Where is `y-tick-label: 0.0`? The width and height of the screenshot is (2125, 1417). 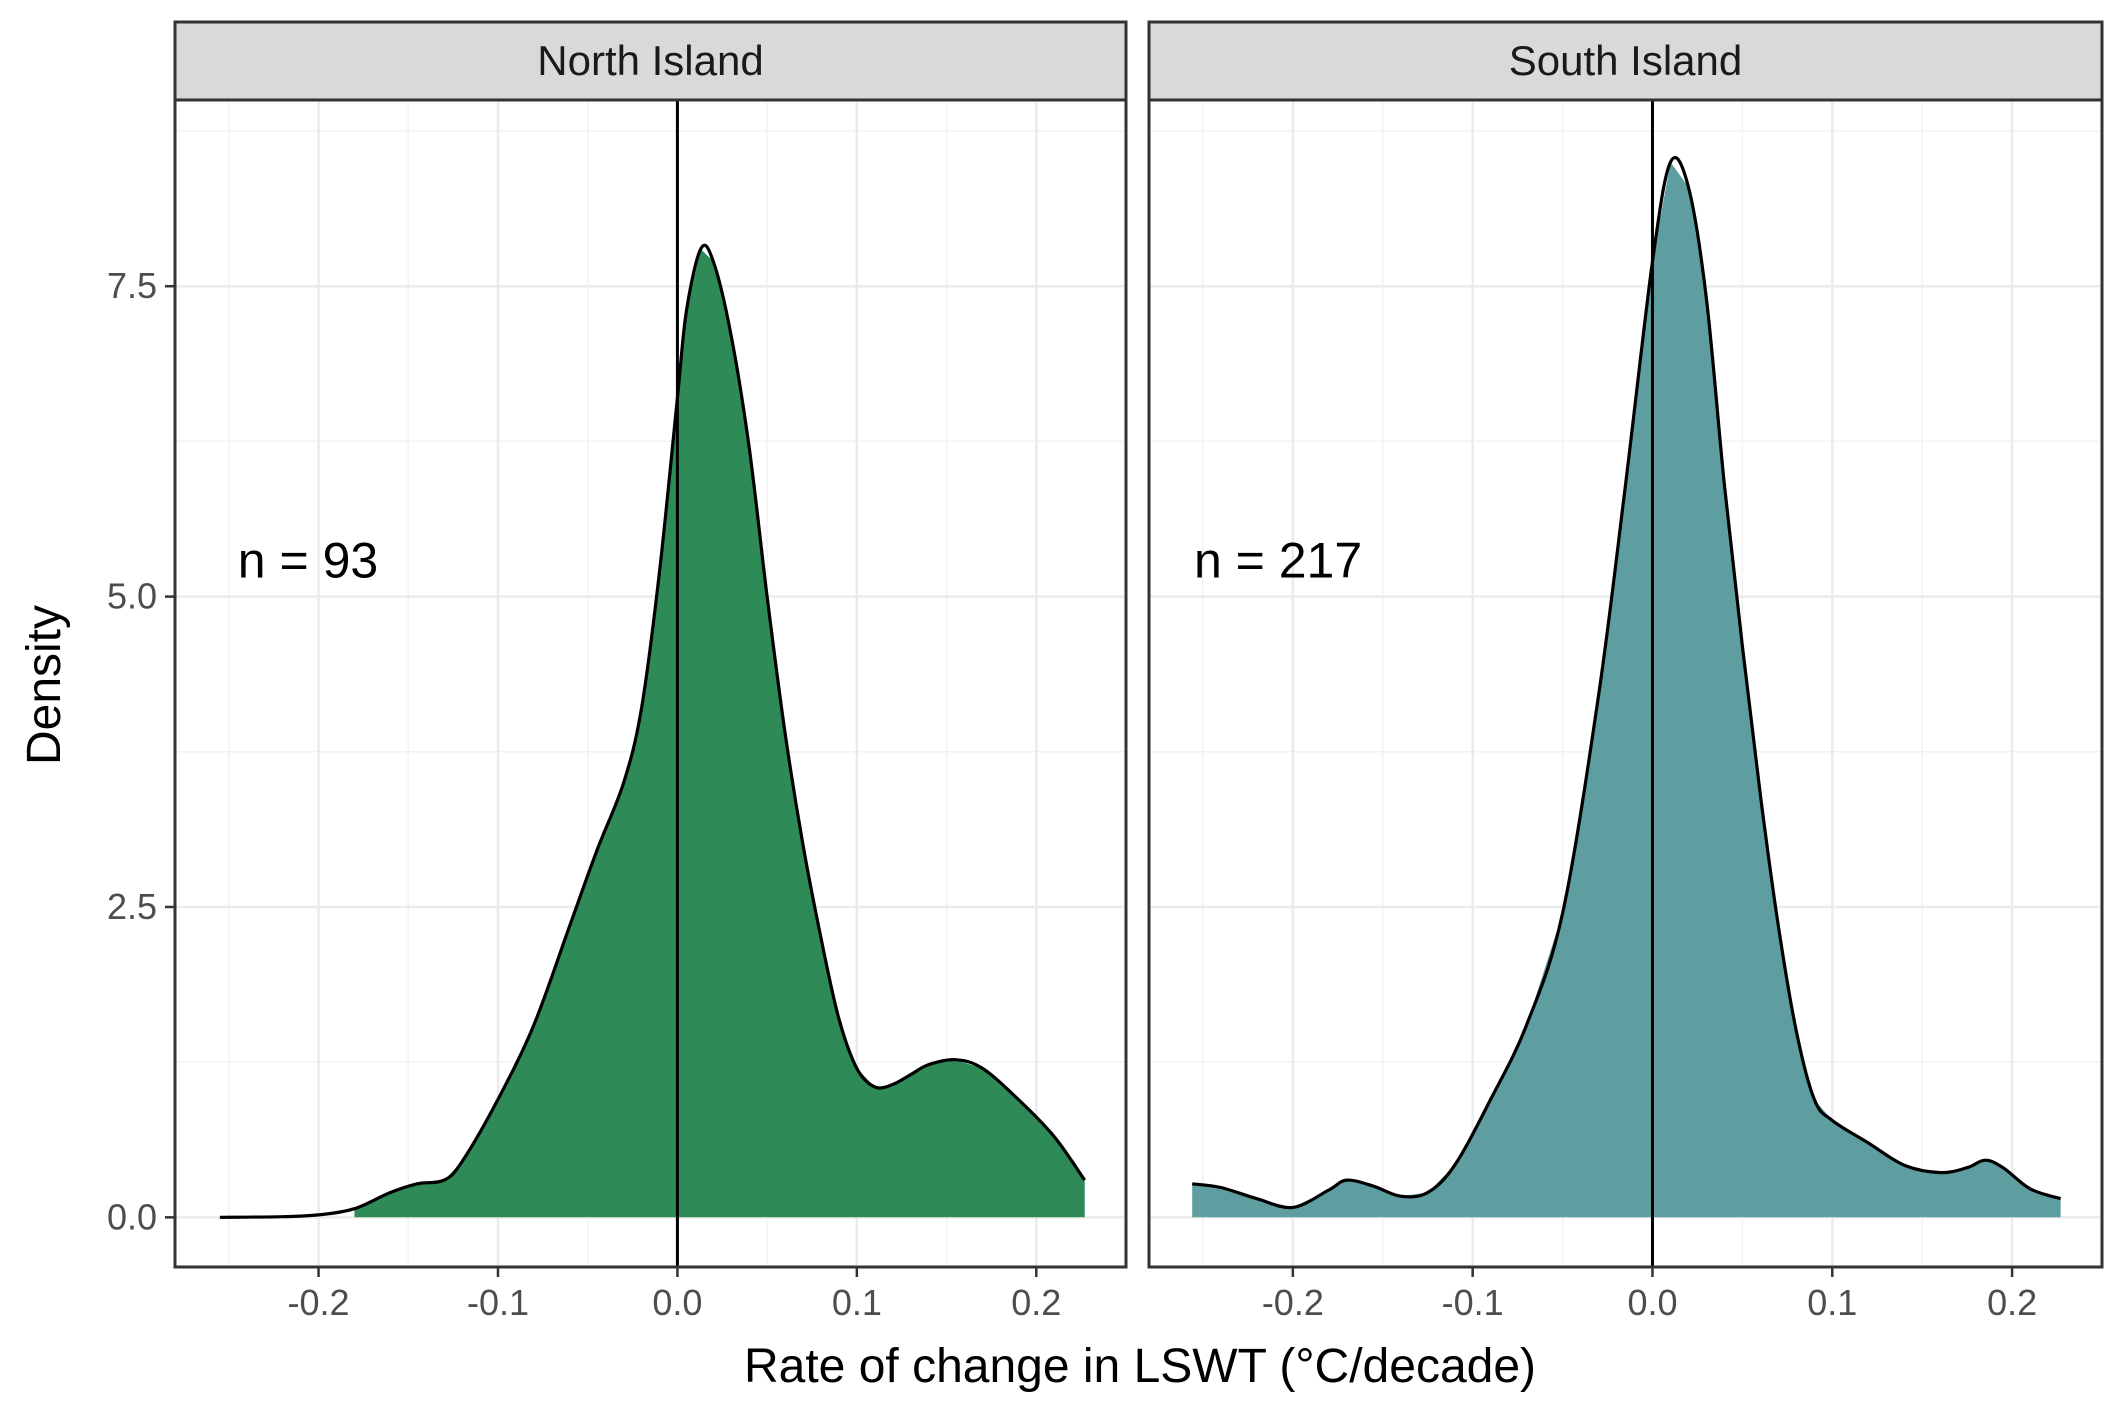 y-tick-label: 0.0 is located at coordinates (132, 1216).